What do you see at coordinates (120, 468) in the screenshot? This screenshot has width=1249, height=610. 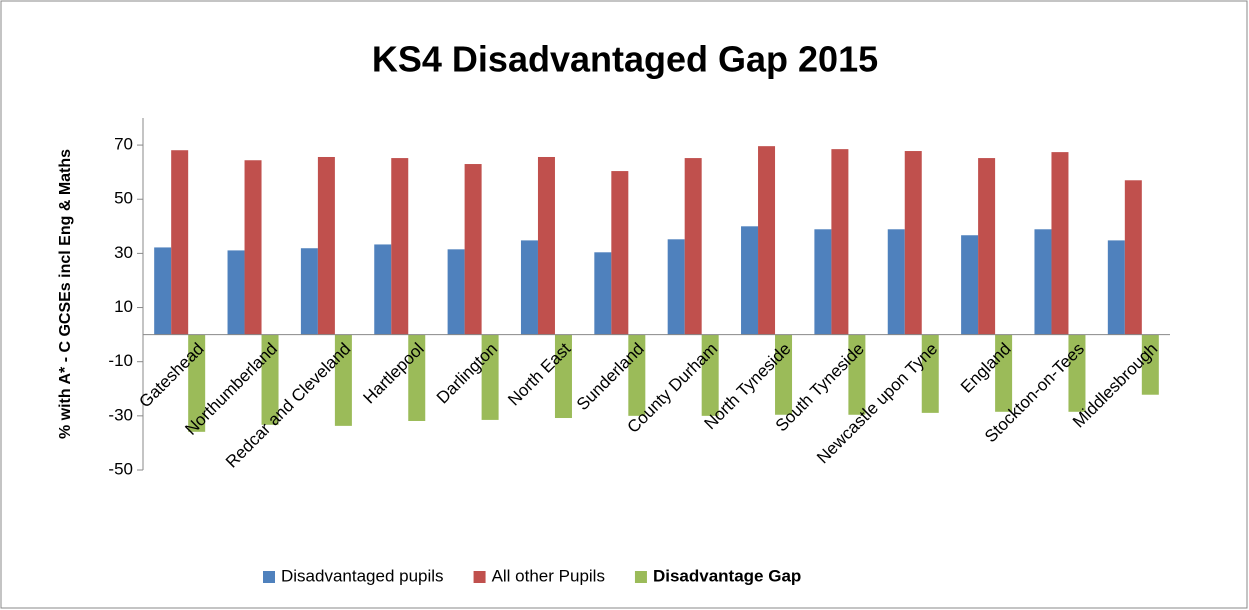 I see `y-tick-label: -50` at bounding box center [120, 468].